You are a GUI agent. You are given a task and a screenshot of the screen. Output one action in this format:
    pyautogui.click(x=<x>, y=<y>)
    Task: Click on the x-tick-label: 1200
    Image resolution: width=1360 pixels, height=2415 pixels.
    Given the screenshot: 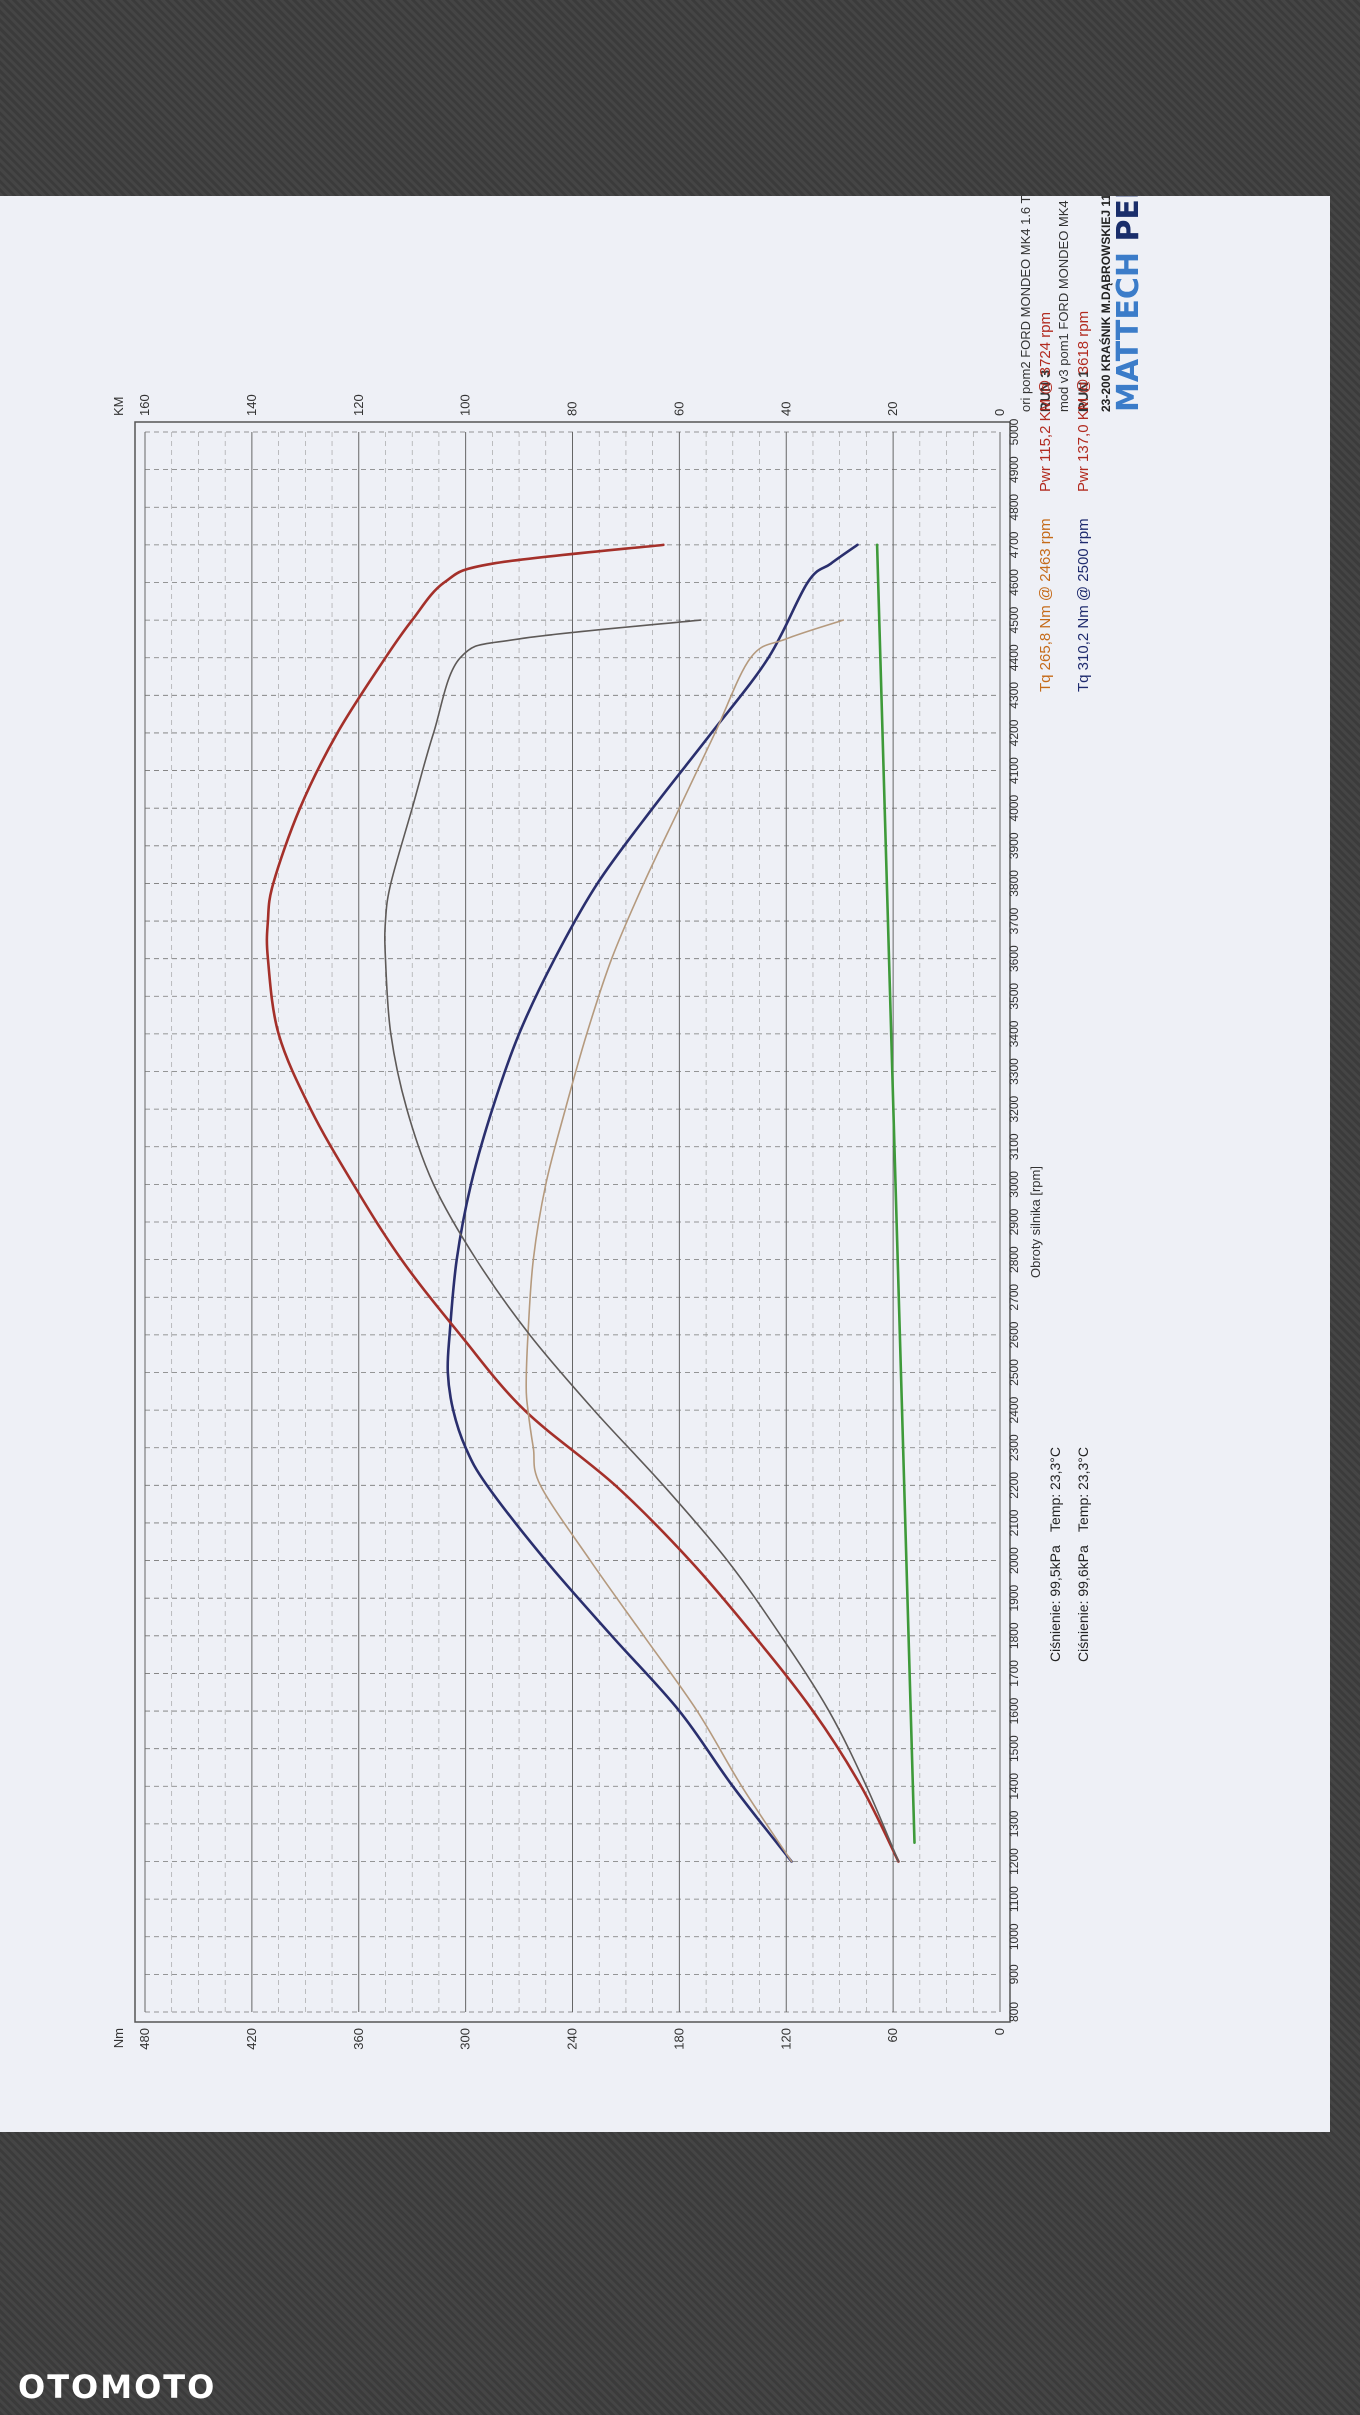 What is the action you would take?
    pyautogui.click(x=1014, y=1861)
    